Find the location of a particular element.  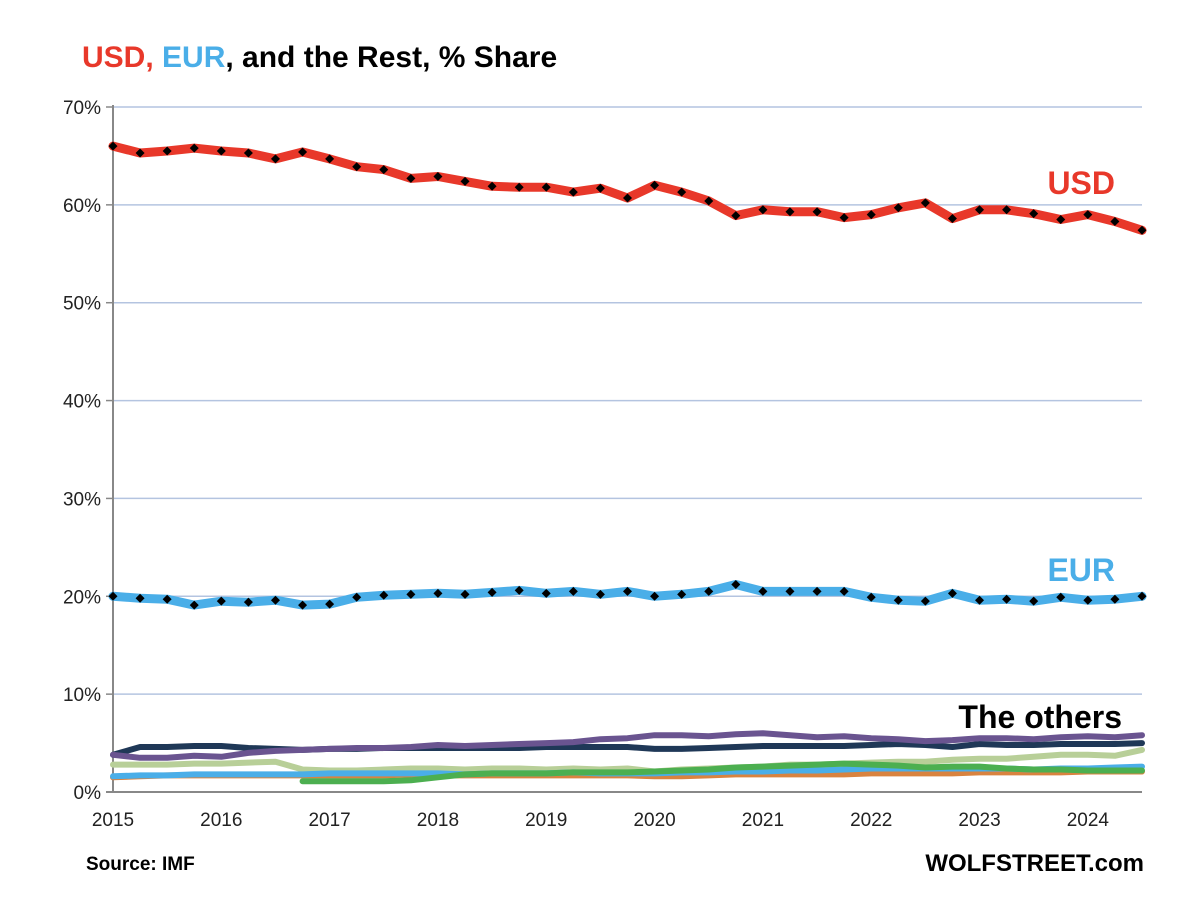

y-tick-label: 10% is located at coordinates (82, 695).